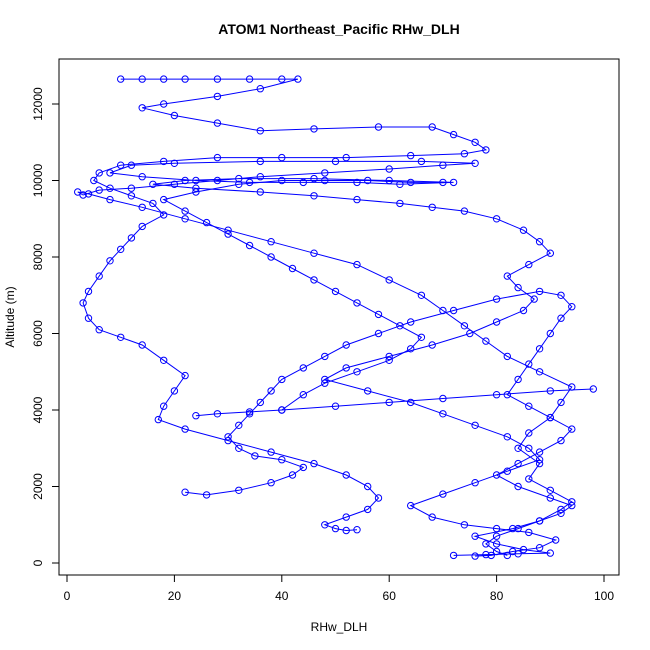  What do you see at coordinates (339, 588) in the screenshot?
I see `x-axis: 0 20 40 60 80 100` at bounding box center [339, 588].